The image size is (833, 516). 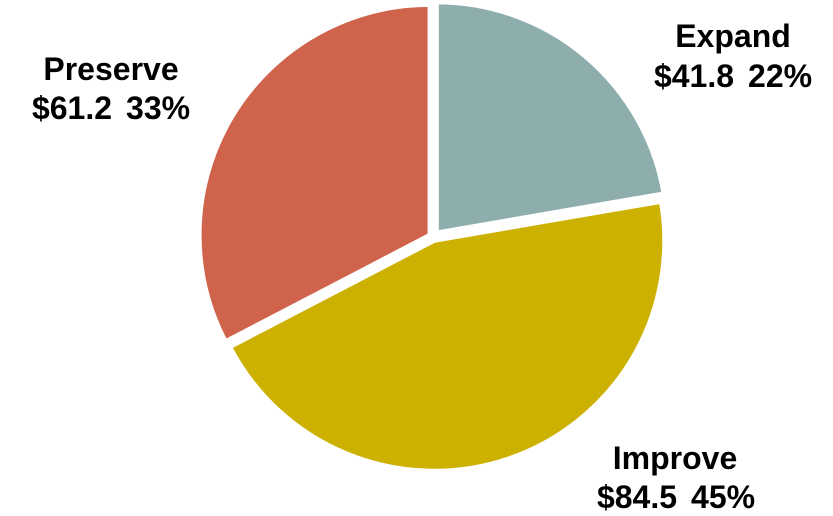 What do you see at coordinates (694, 76) in the screenshot?
I see `slice-amount-expand: $41.8` at bounding box center [694, 76].